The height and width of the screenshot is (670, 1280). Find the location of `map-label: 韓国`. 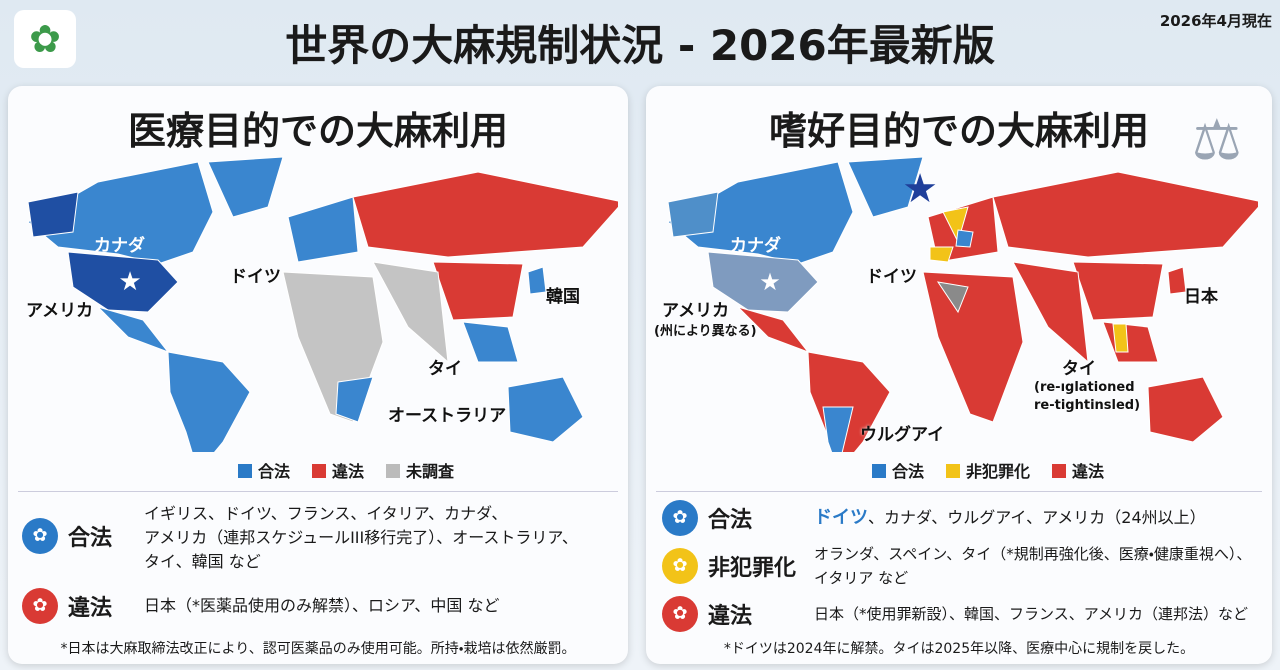

map-label: 韓国 is located at coordinates (563, 297).